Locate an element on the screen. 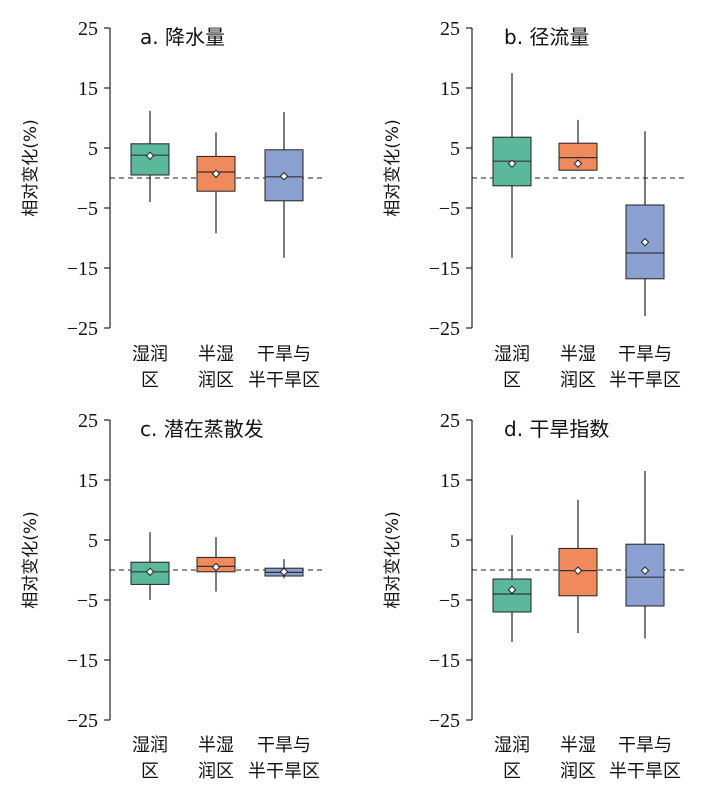  panel-title: c. 潜在蒸散发 is located at coordinates (202, 429).